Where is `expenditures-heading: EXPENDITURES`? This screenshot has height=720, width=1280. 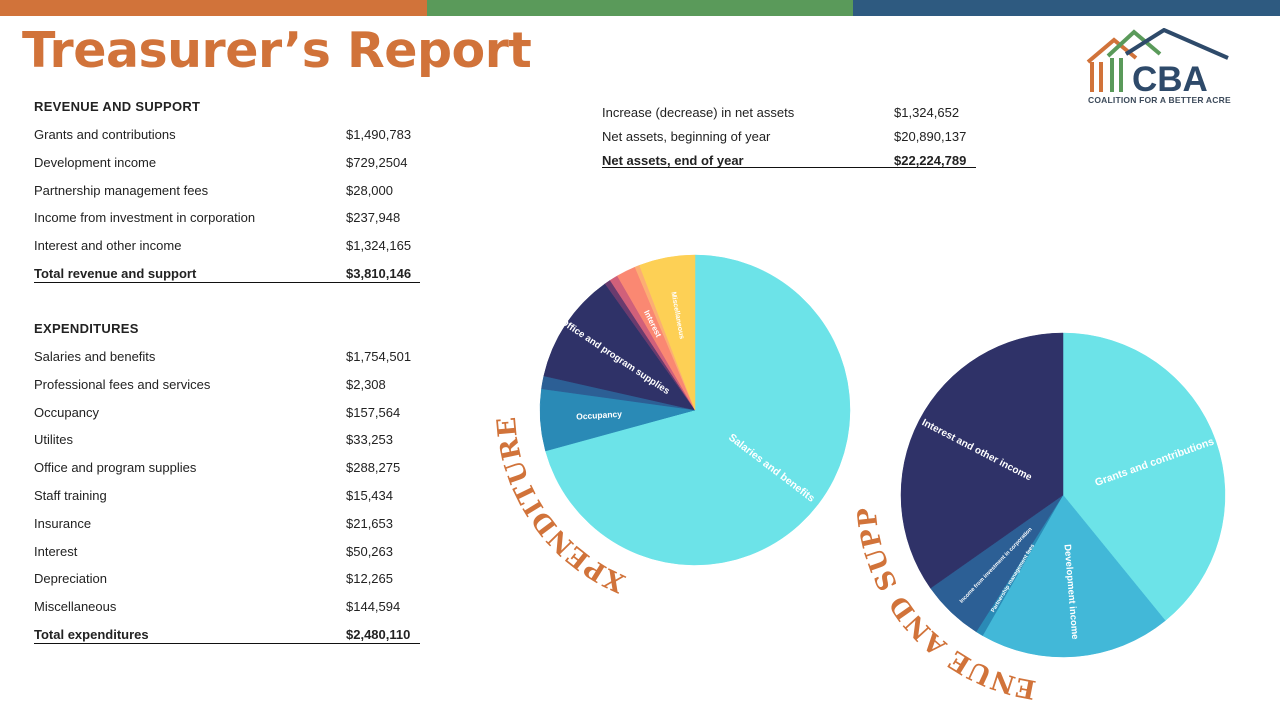
expenditures-heading: EXPENDITURES is located at coordinates (86, 328).